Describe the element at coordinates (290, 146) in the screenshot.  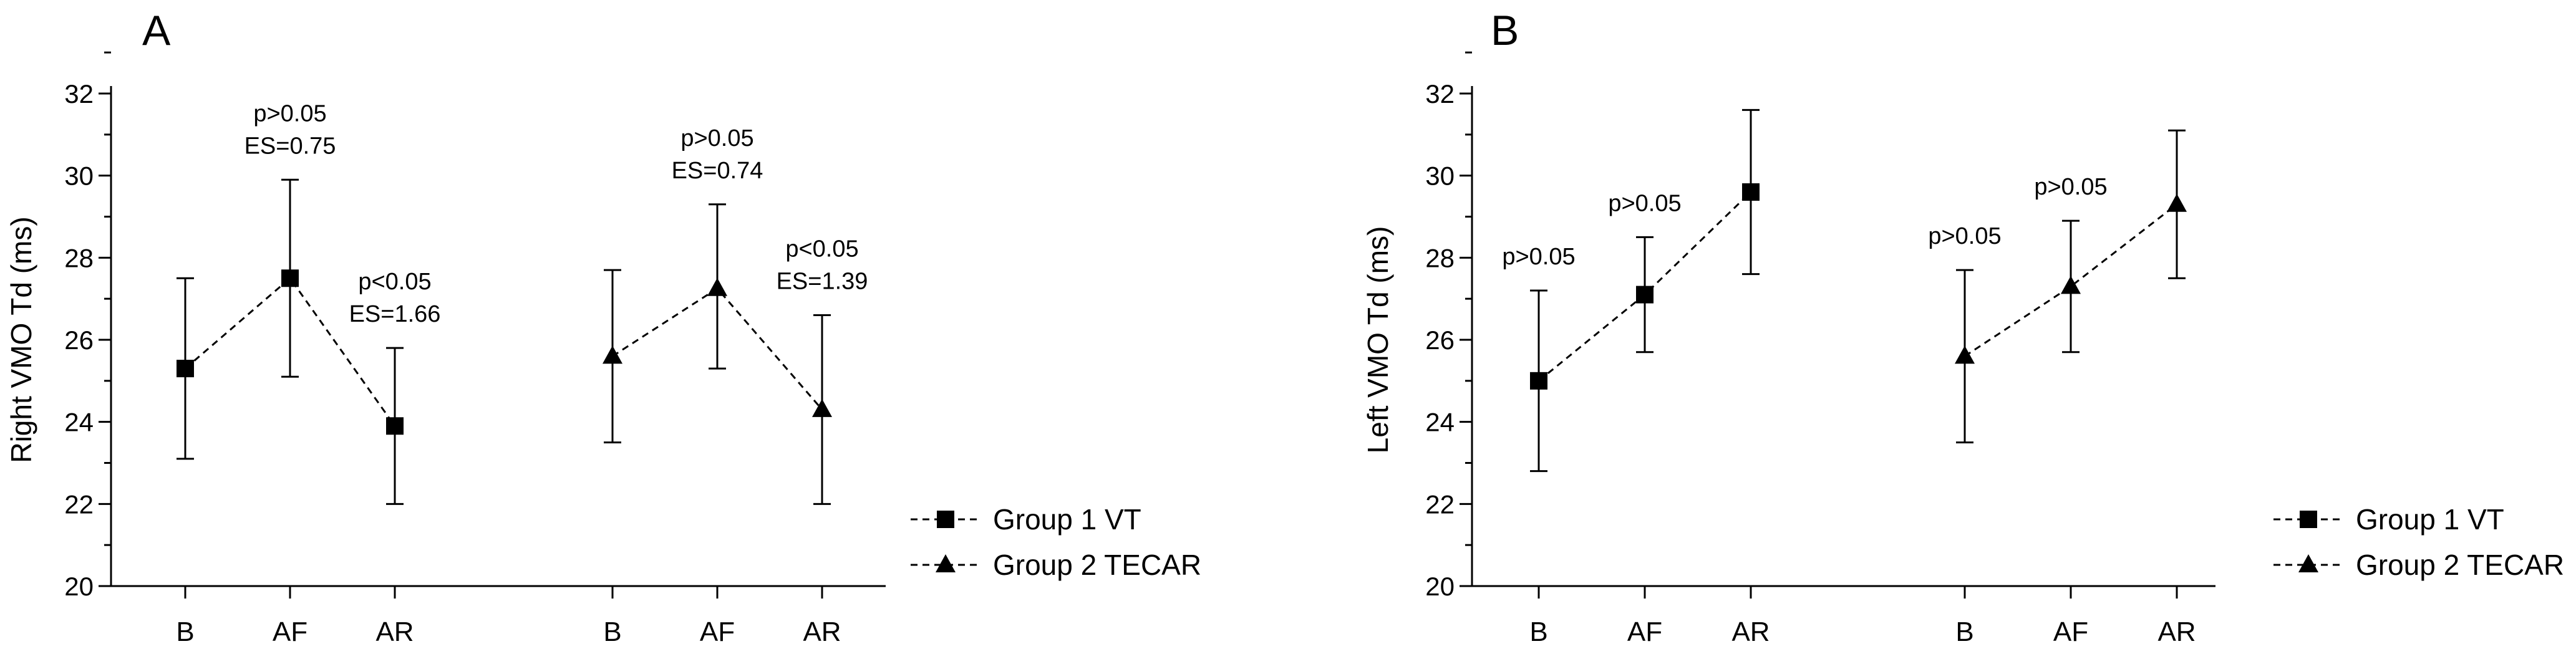
I see `annotation-text: ES=0.75` at that location.